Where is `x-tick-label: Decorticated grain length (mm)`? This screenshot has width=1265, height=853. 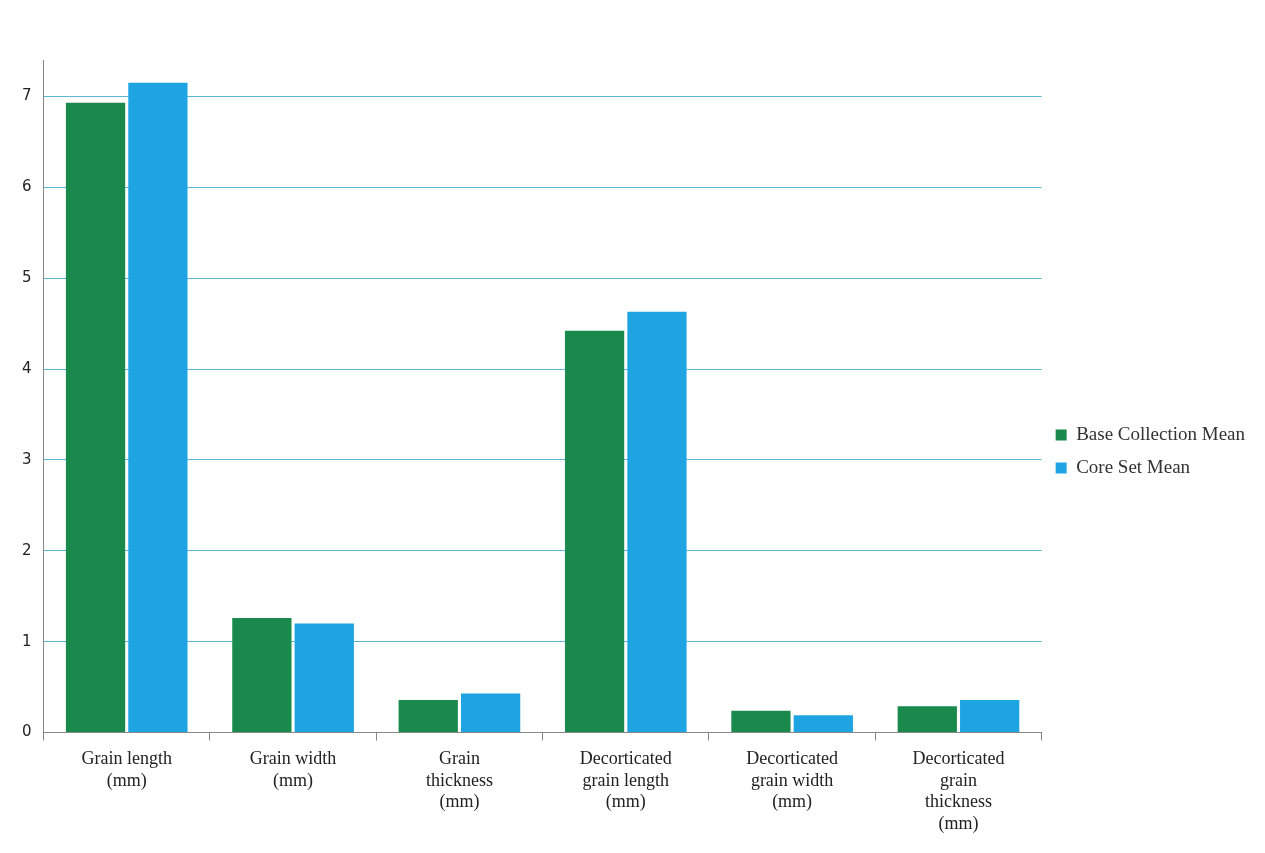 x-tick-label: Decorticated grain length (mm) is located at coordinates (625, 780).